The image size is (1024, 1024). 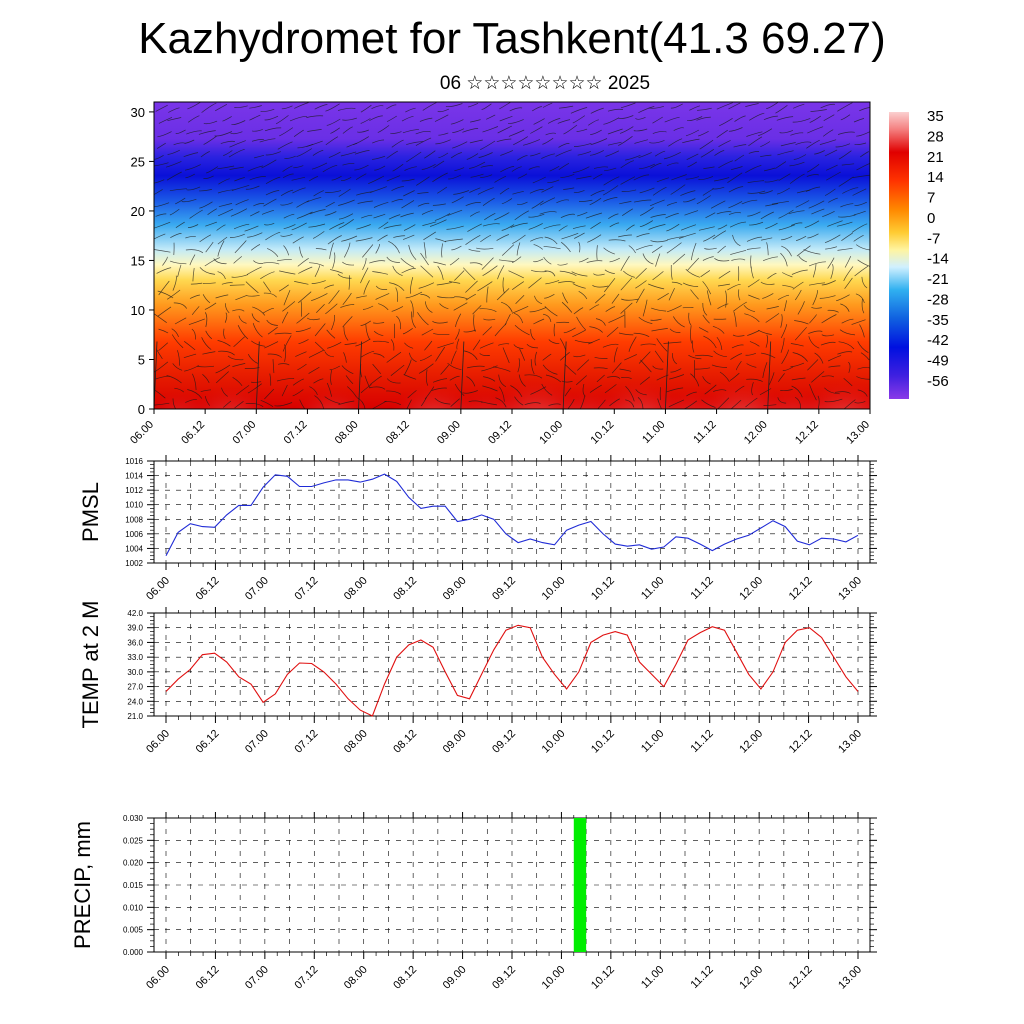 What do you see at coordinates (133, 930) in the screenshot?
I see `precip-y-tick-label: 0.005` at bounding box center [133, 930].